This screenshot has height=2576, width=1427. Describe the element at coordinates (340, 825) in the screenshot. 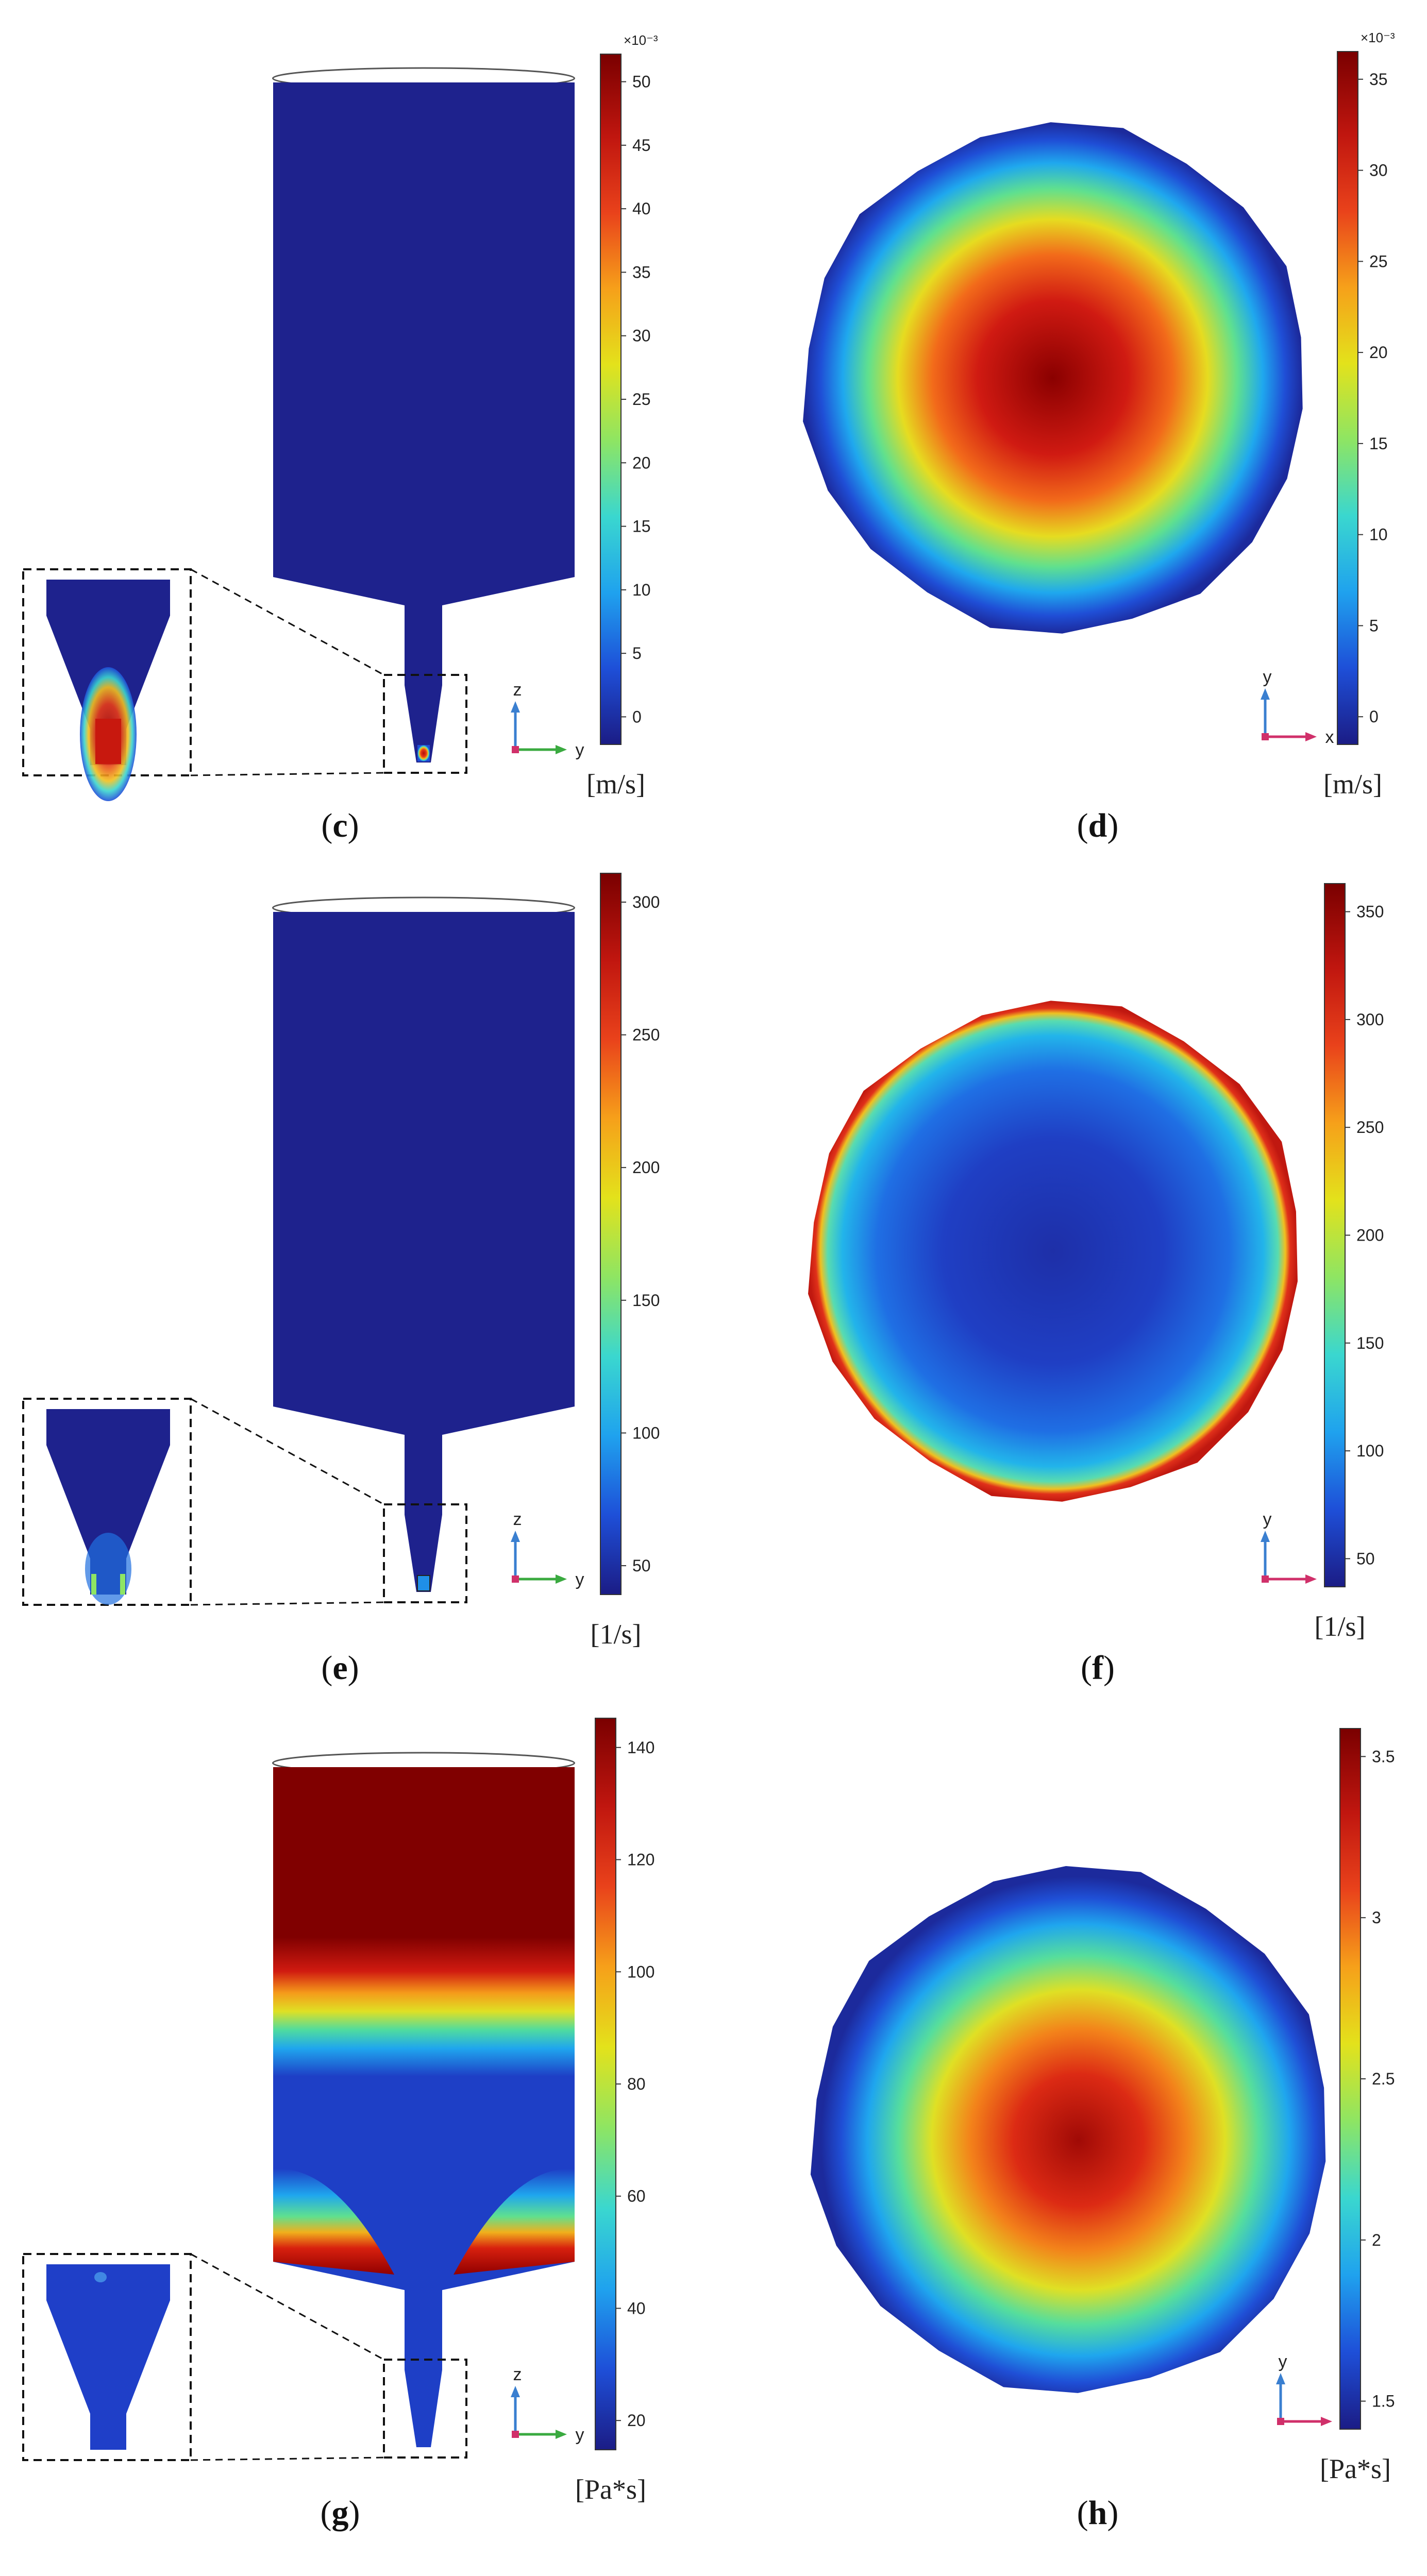

I see `caption-c: (c)` at that location.